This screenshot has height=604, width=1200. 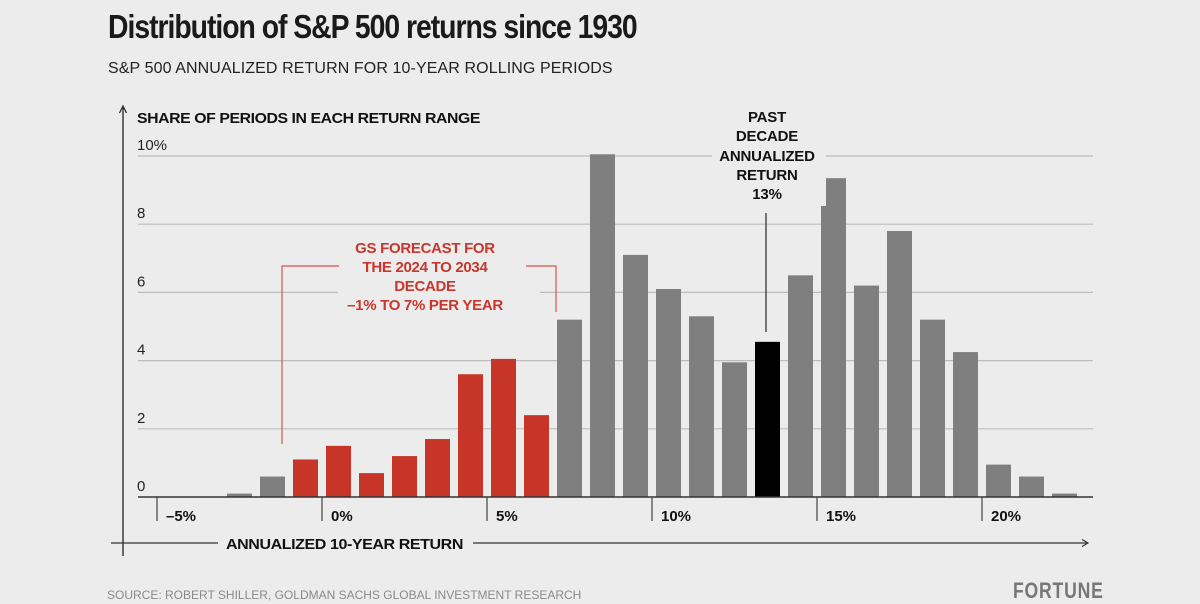 I want to click on past-line-2: DECADE, so click(x=767, y=136).